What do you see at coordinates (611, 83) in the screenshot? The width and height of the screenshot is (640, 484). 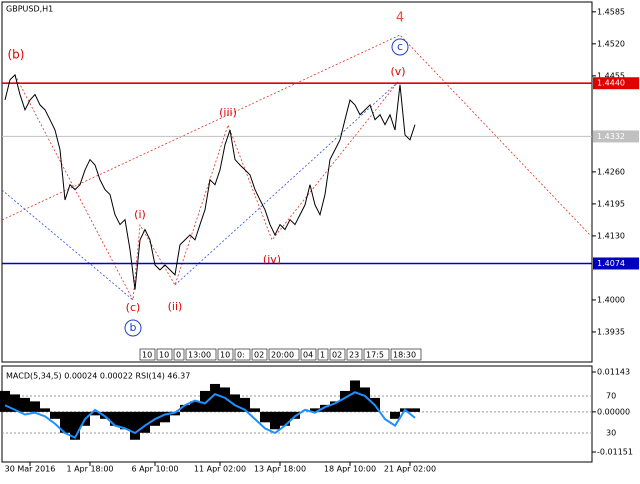 I see `level-label: 1.4440` at bounding box center [611, 83].